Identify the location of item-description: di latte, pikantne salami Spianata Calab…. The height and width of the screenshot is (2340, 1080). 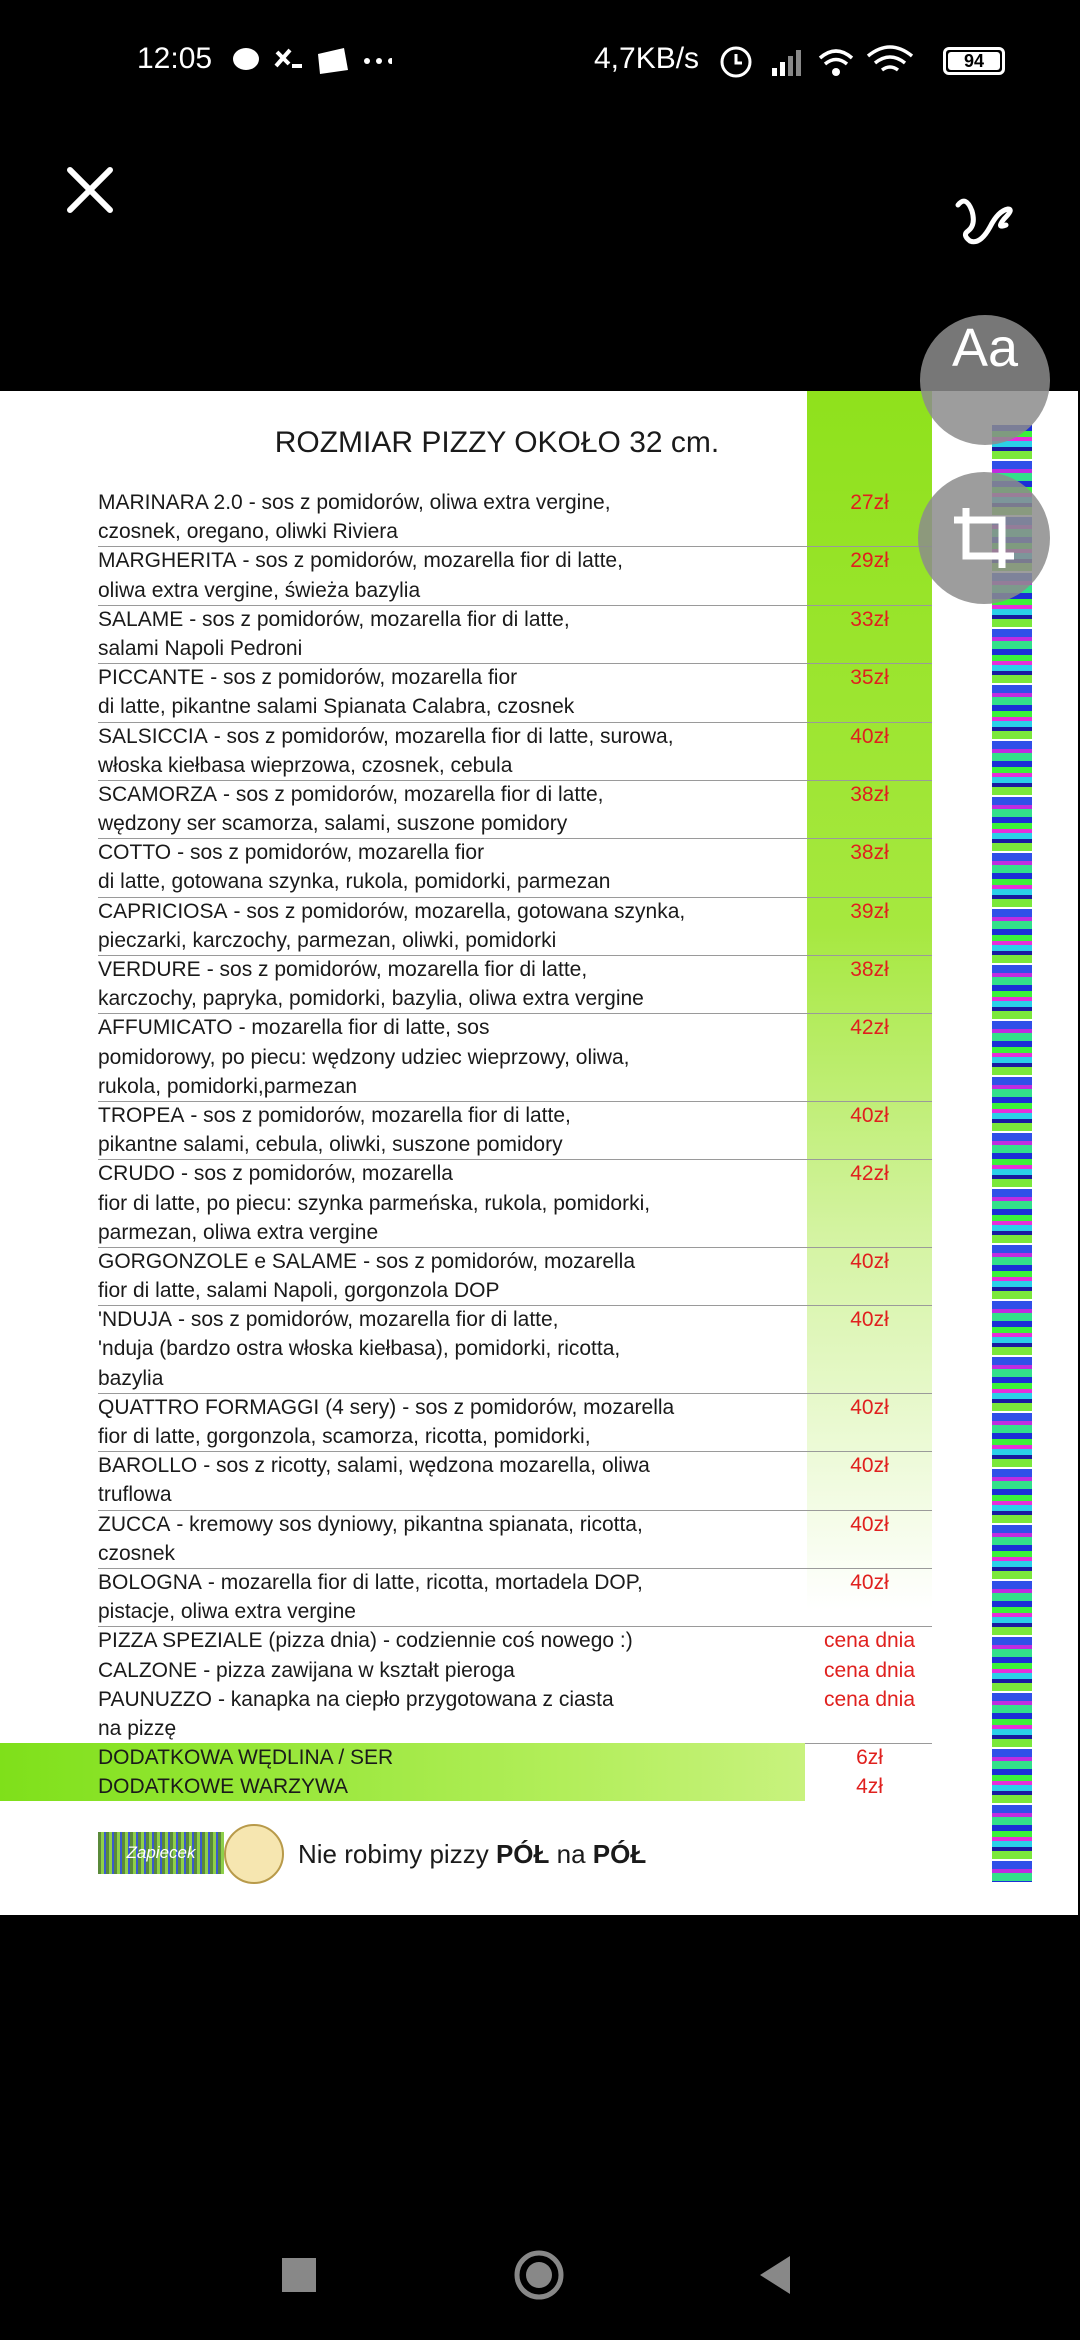
(336, 707).